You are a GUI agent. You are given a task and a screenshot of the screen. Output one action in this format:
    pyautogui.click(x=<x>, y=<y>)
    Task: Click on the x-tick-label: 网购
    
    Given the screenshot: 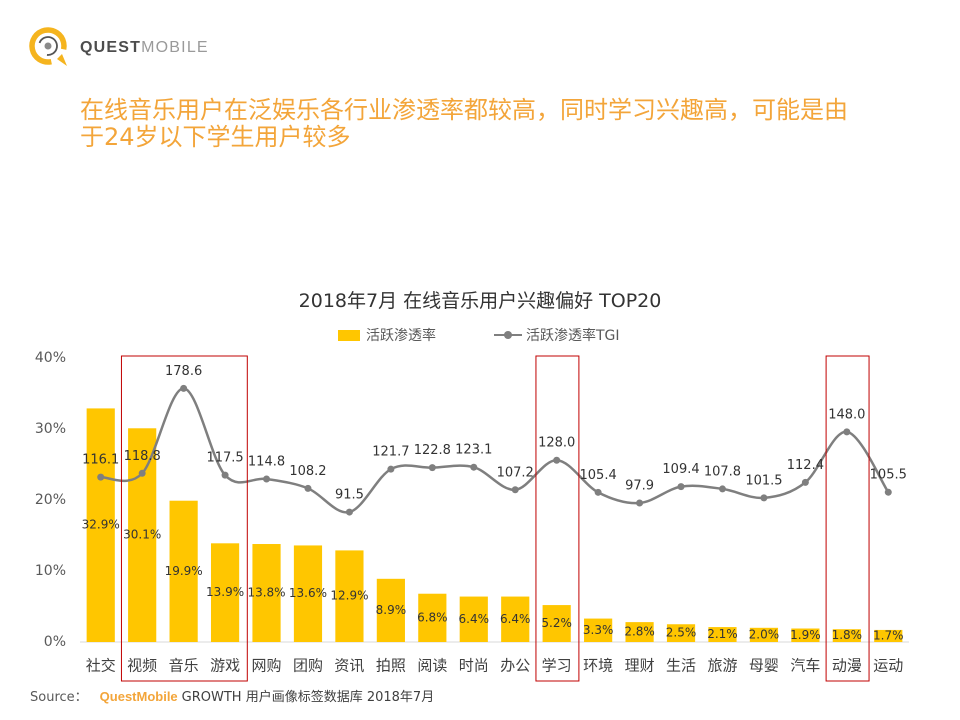 What is the action you would take?
    pyautogui.click(x=267, y=666)
    